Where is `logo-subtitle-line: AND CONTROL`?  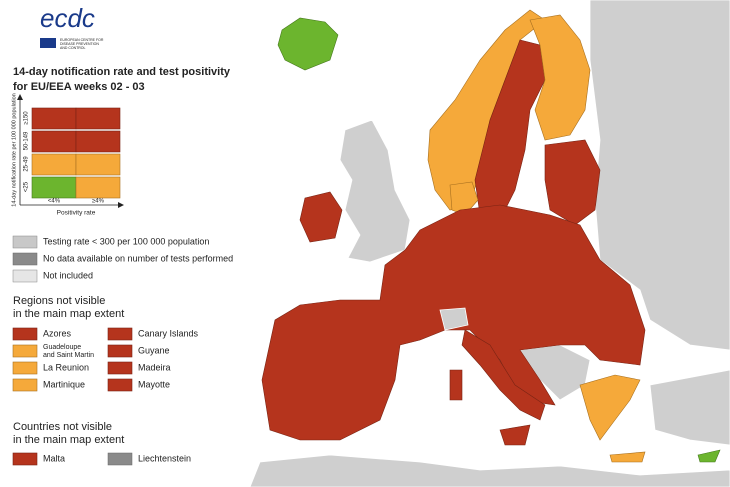
logo-subtitle-line: AND CONTROL is located at coordinates (73, 48).